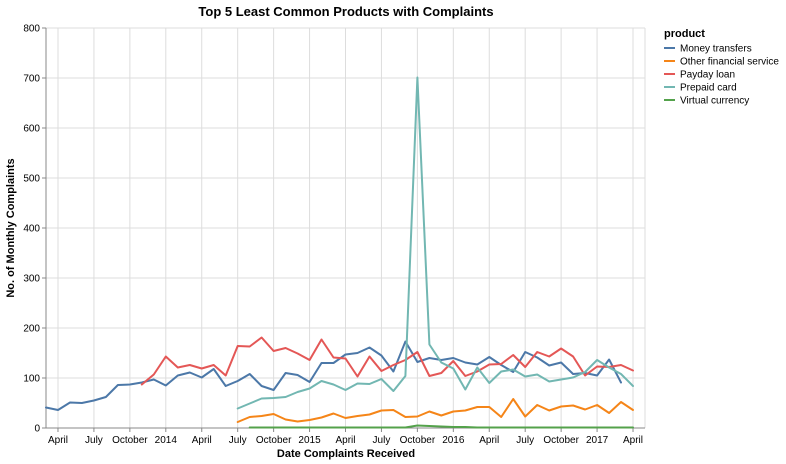  Describe the element at coordinates (31, 329) in the screenshot. I see `y-tick-label: 200` at that location.